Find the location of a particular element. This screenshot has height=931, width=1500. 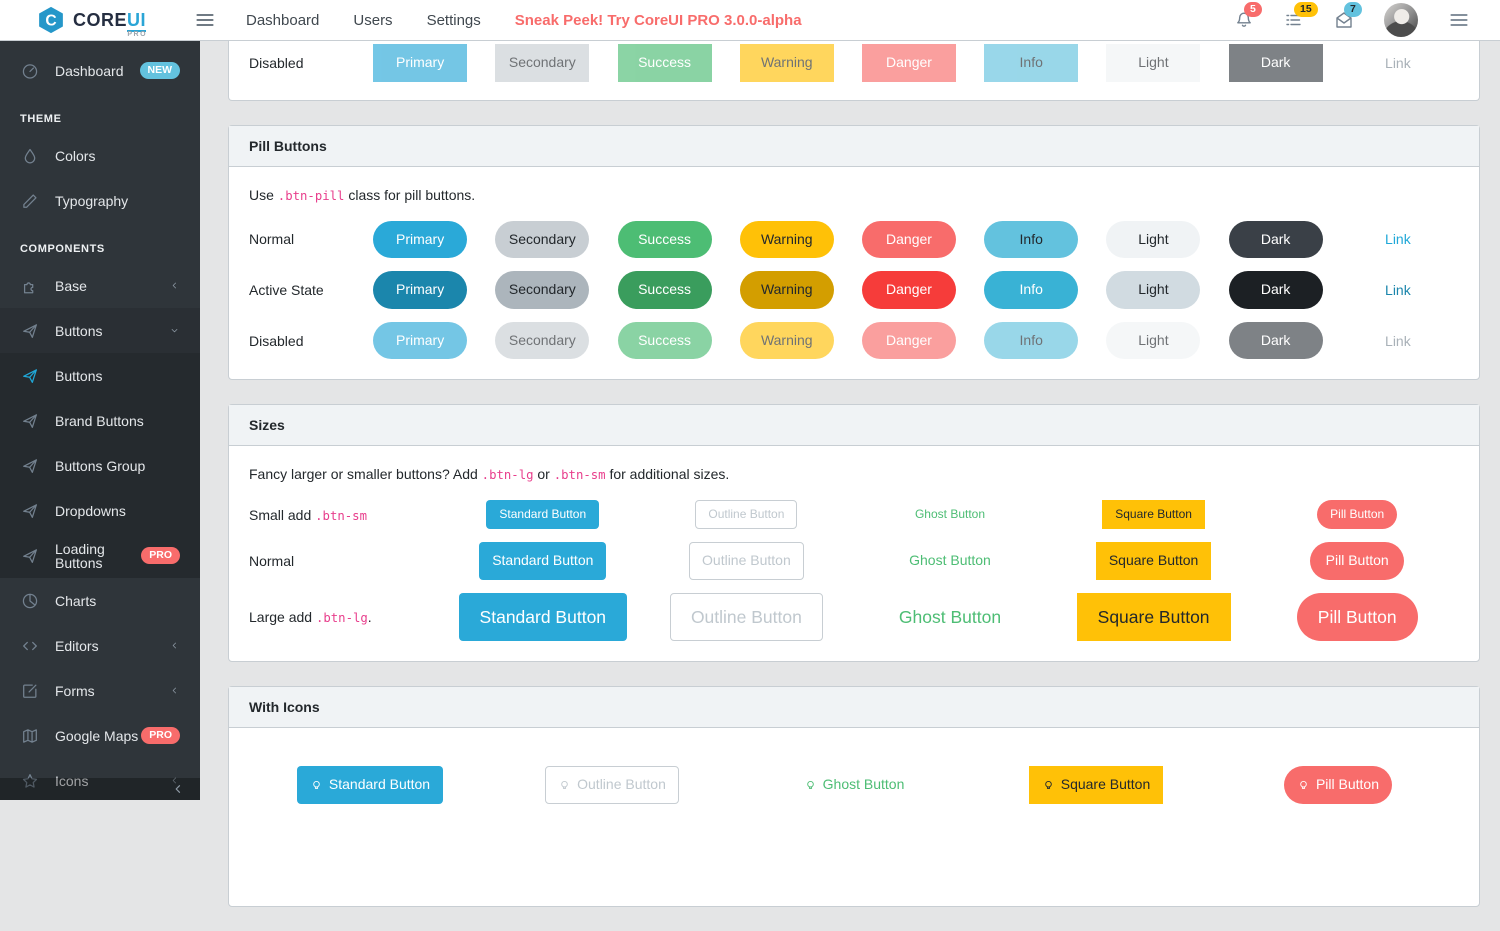

row-label: Normal is located at coordinates (271, 239).